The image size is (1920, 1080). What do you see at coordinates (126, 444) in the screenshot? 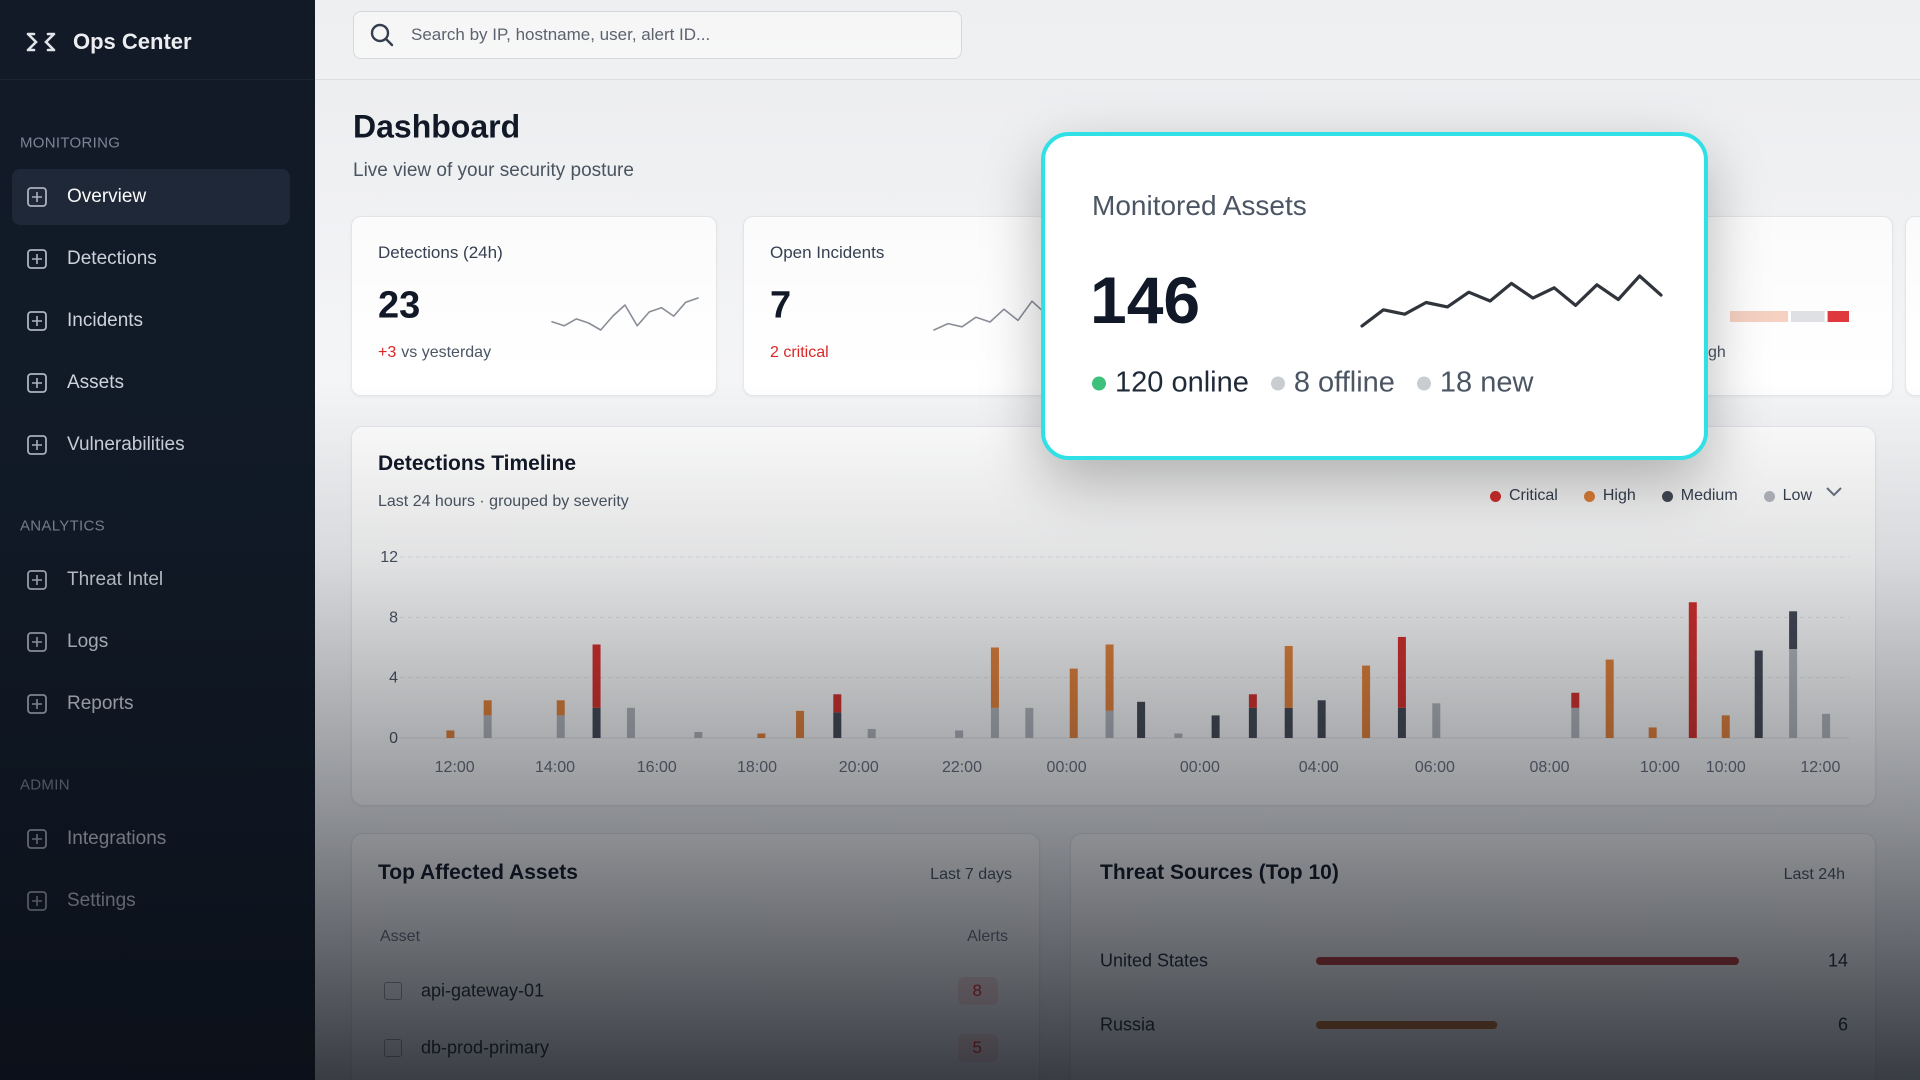
I see `nav-item: Vulnerabilities` at bounding box center [126, 444].